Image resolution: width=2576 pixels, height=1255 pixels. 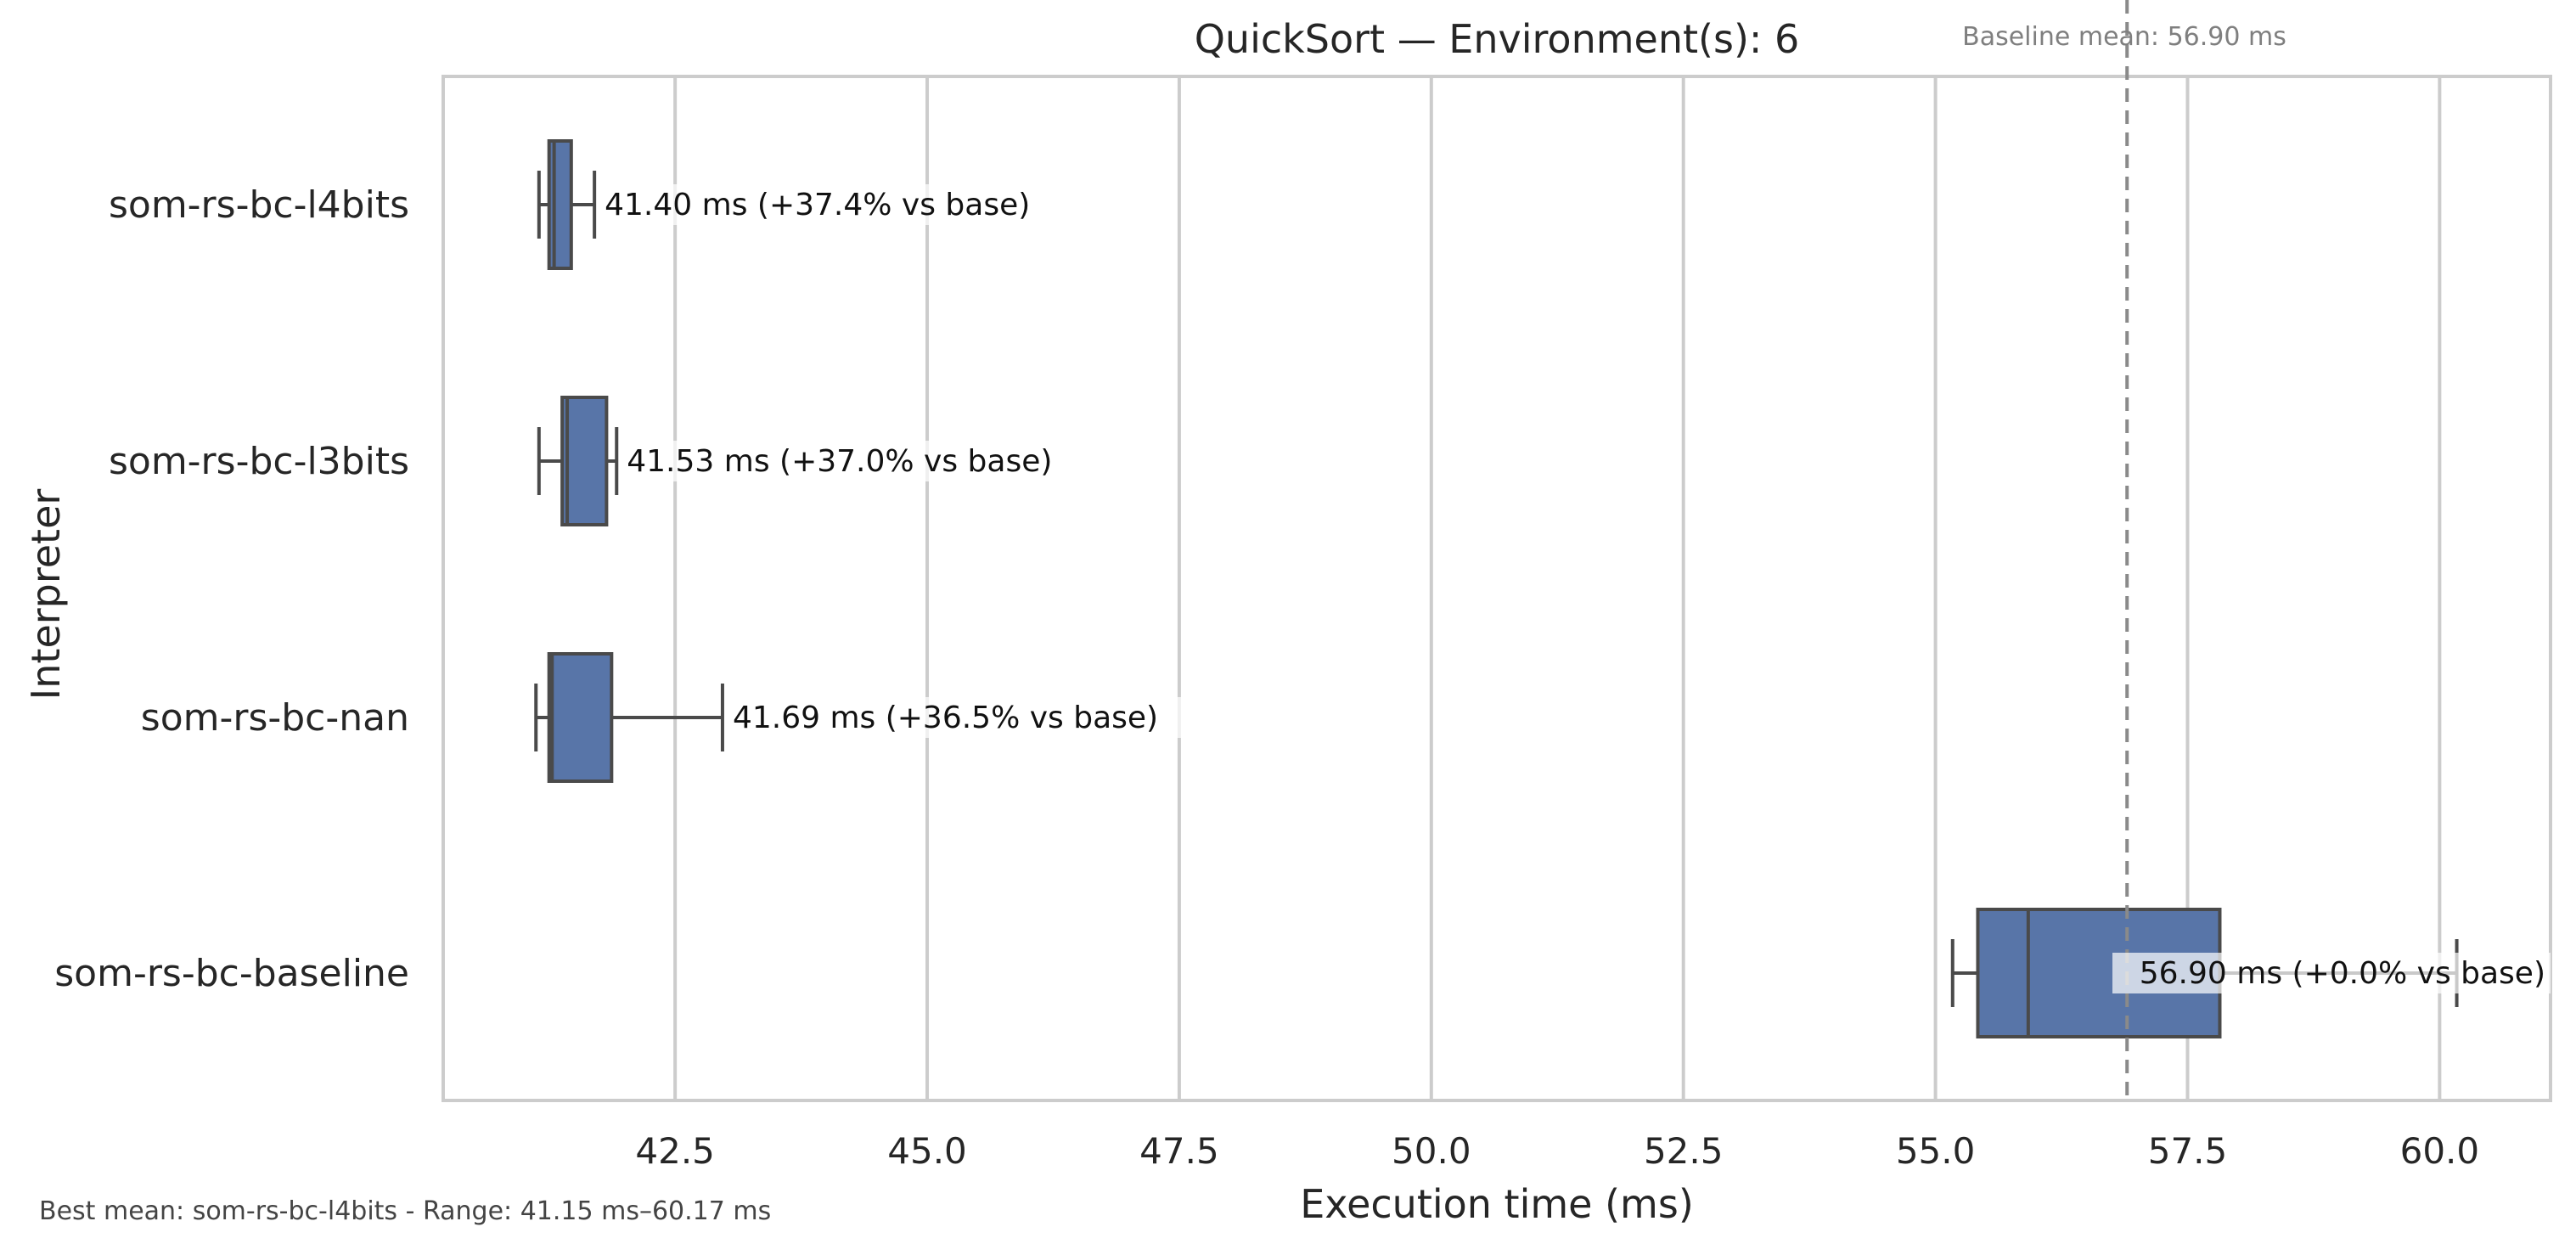 What do you see at coordinates (945, 718) in the screenshot?
I see `data-label: 41.69 ms (+36.5% vs base)` at bounding box center [945, 718].